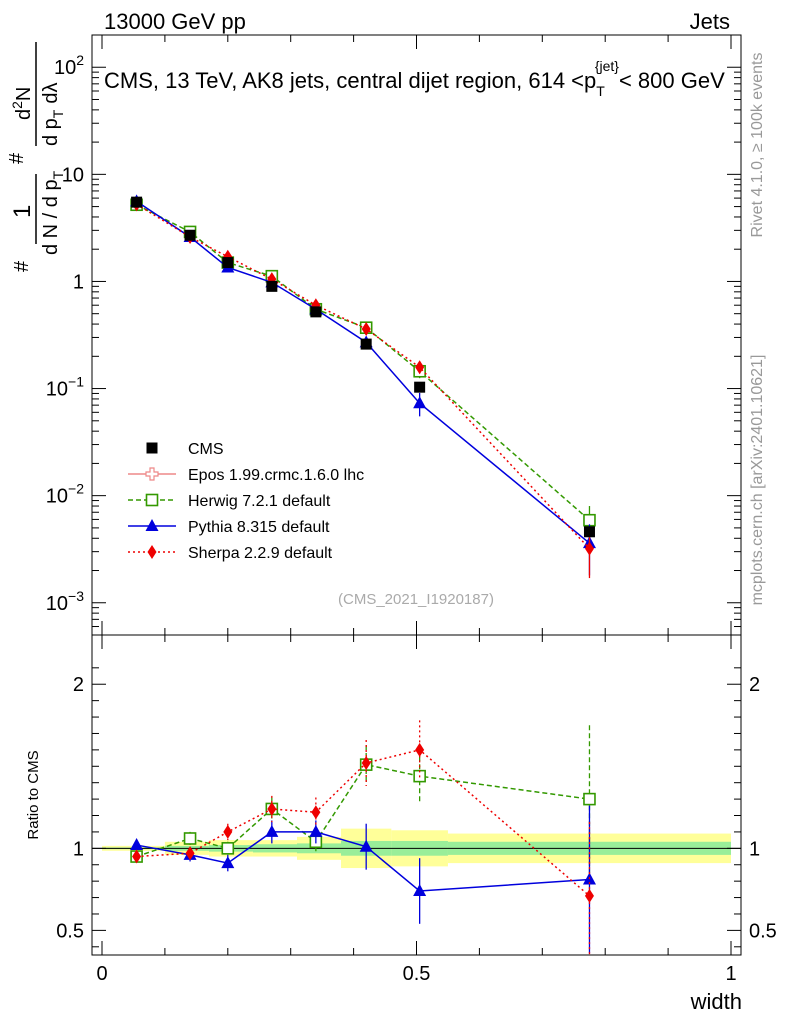 Image resolution: width=786 pixels, height=1024 pixels. I want to click on chart-title-sub: T, so click(600, 91).